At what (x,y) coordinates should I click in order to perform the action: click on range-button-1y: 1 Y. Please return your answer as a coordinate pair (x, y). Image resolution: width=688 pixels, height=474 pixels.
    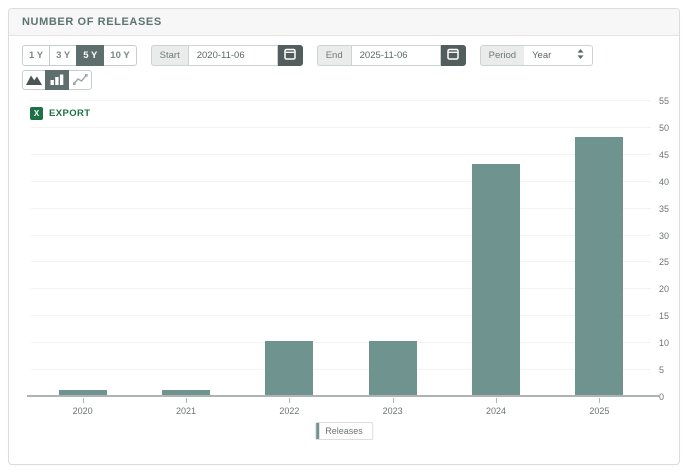
    Looking at the image, I should click on (36, 55).